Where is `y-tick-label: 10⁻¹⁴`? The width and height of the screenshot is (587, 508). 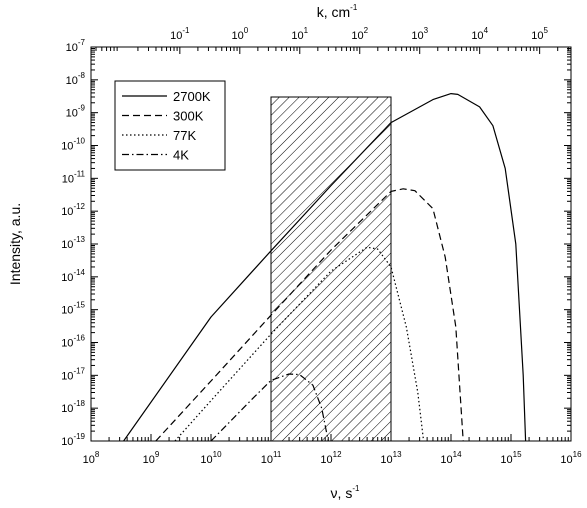 y-tick-label: 10⁻¹⁴ is located at coordinates (73, 276).